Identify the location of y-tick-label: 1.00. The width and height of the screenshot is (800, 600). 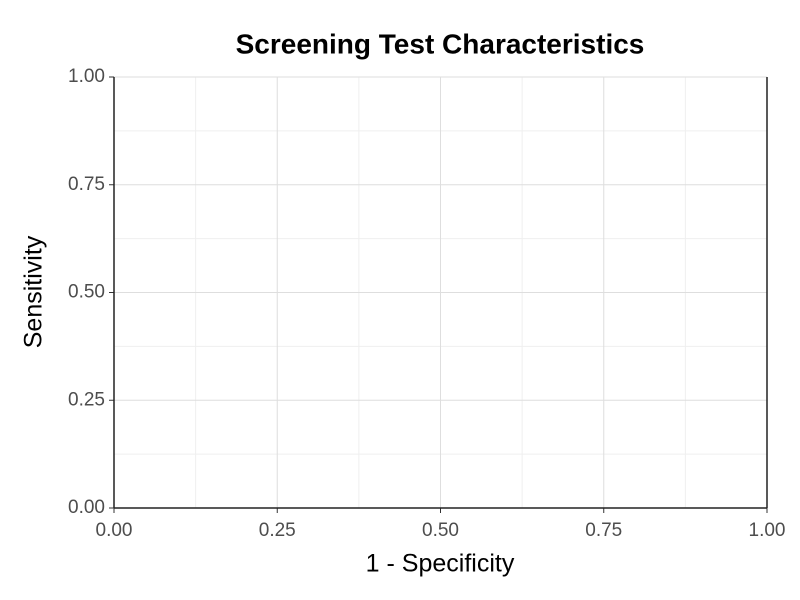
(86, 76).